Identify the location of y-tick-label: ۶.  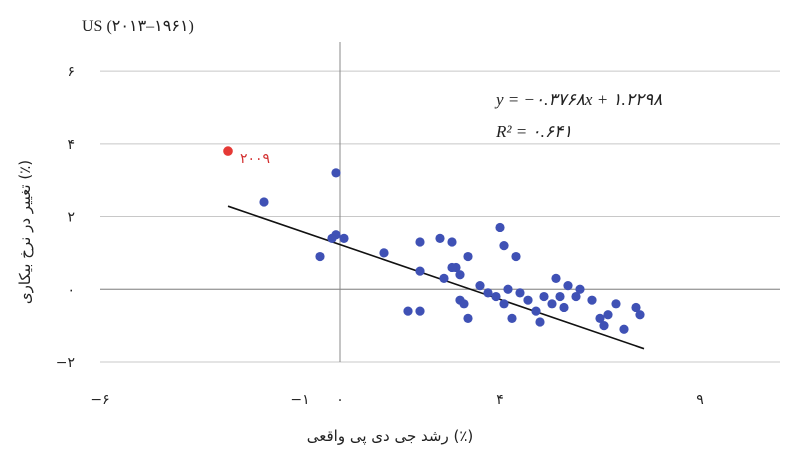
(71, 72).